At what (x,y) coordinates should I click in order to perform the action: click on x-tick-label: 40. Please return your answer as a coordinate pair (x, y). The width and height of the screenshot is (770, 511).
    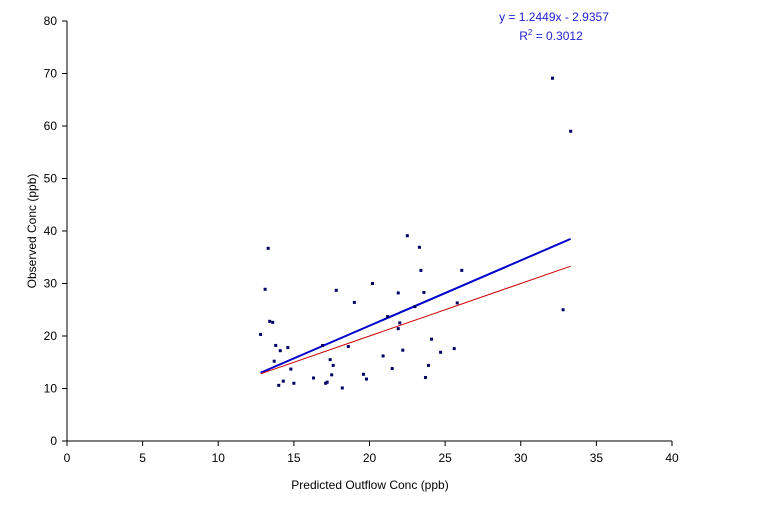
    Looking at the image, I should click on (672, 458).